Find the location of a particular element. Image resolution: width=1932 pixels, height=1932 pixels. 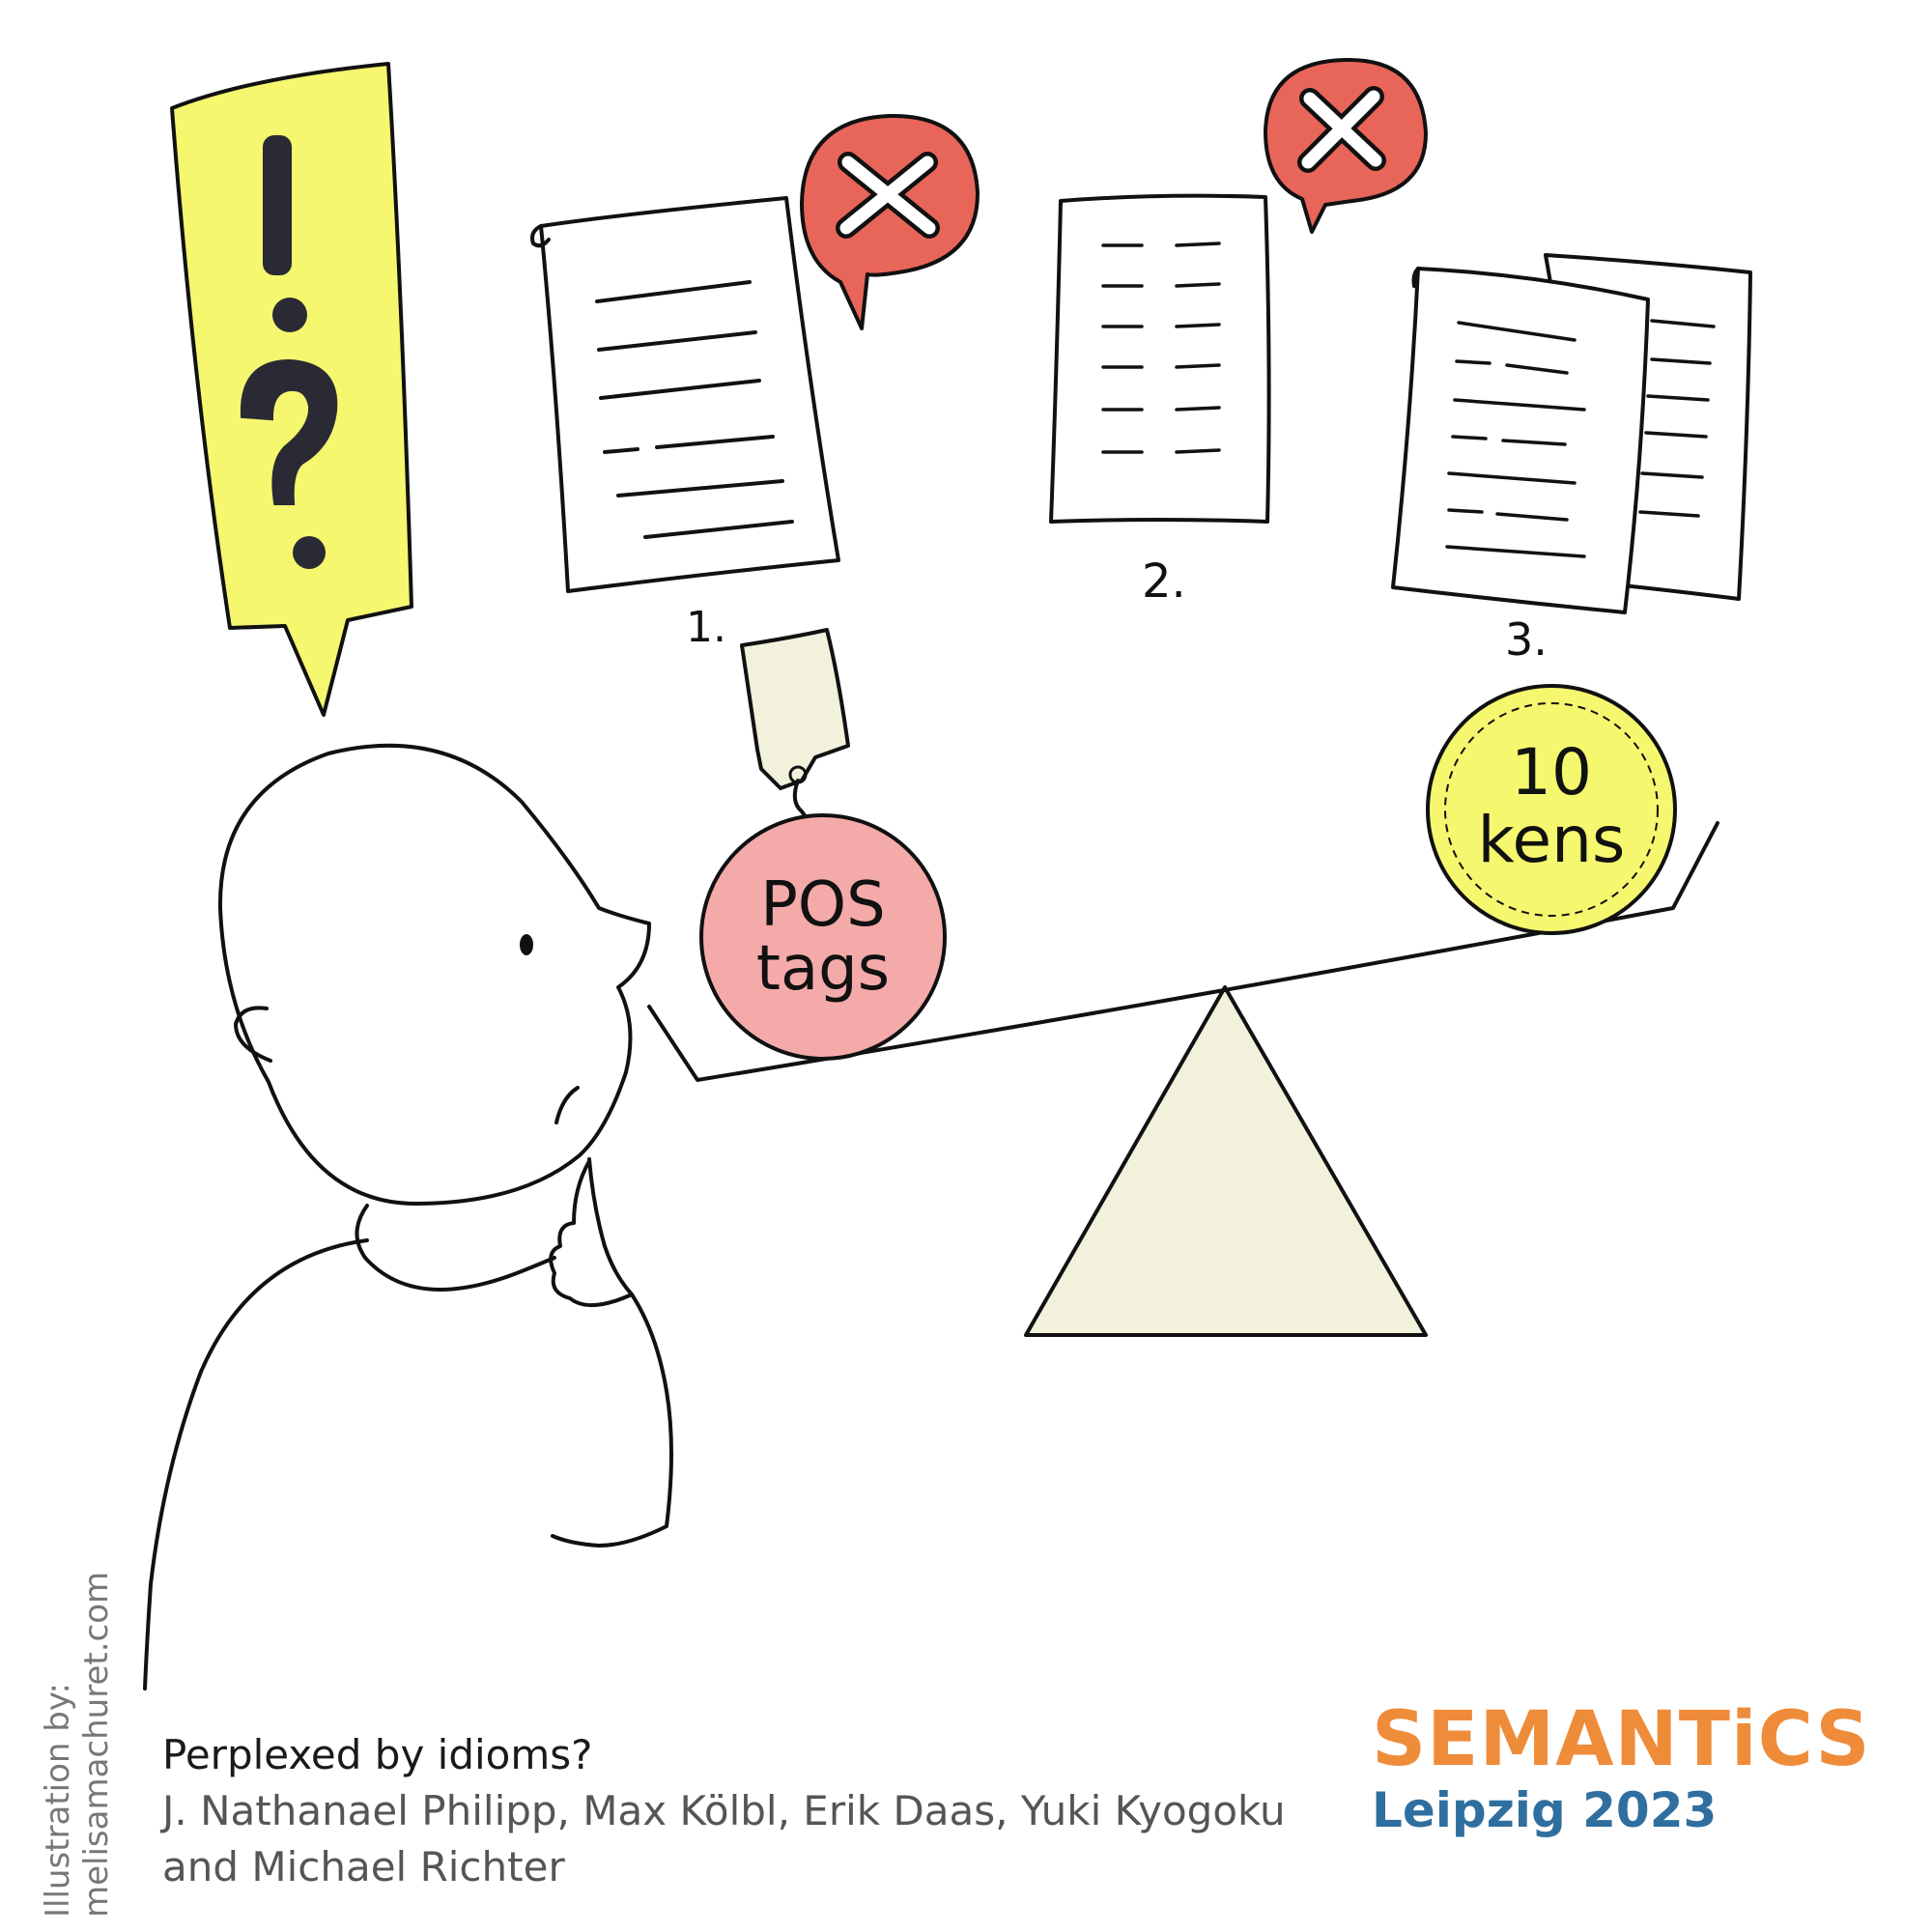

caption-title: Perplexed by idioms? is located at coordinates (377, 1754).